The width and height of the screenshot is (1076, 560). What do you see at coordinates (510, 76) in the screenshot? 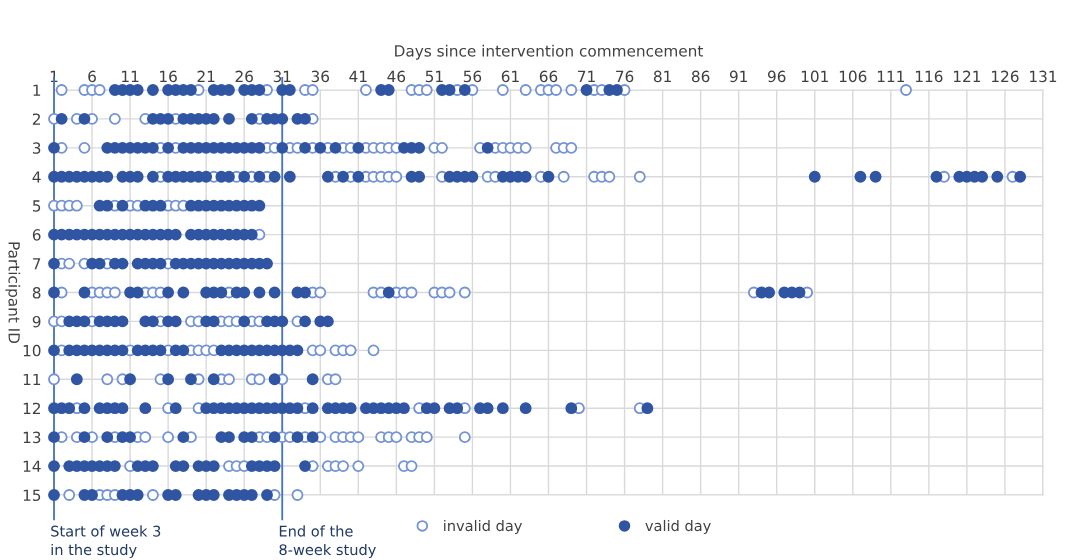
I see `x-tick-label: 61` at bounding box center [510, 76].